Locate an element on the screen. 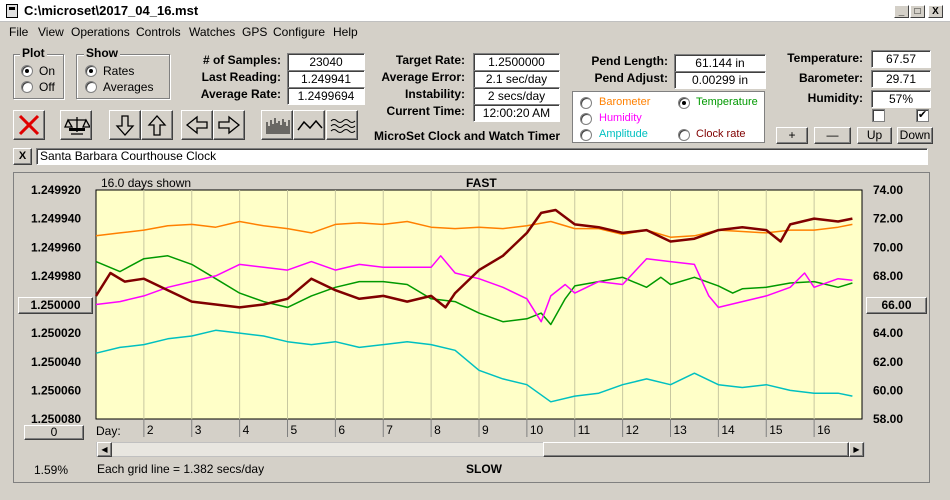 This screenshot has width=950, height=500. move-right-button is located at coordinates (229, 125).